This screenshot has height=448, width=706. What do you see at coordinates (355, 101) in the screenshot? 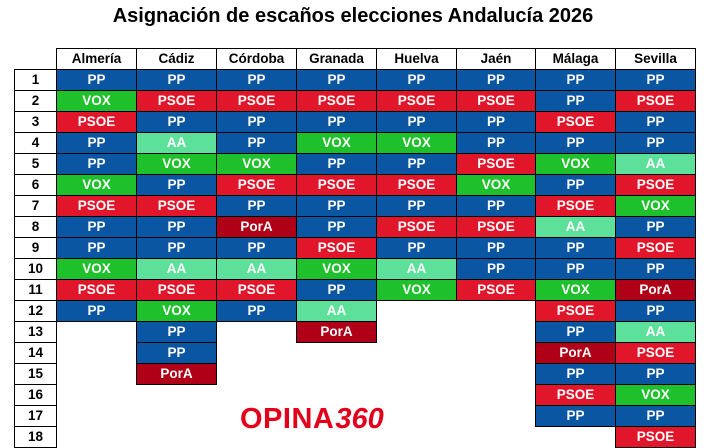
I see `table-row: 2 VOX PSOE PSOE PSOE PSOE PSOE PP PSOE` at bounding box center [355, 101].